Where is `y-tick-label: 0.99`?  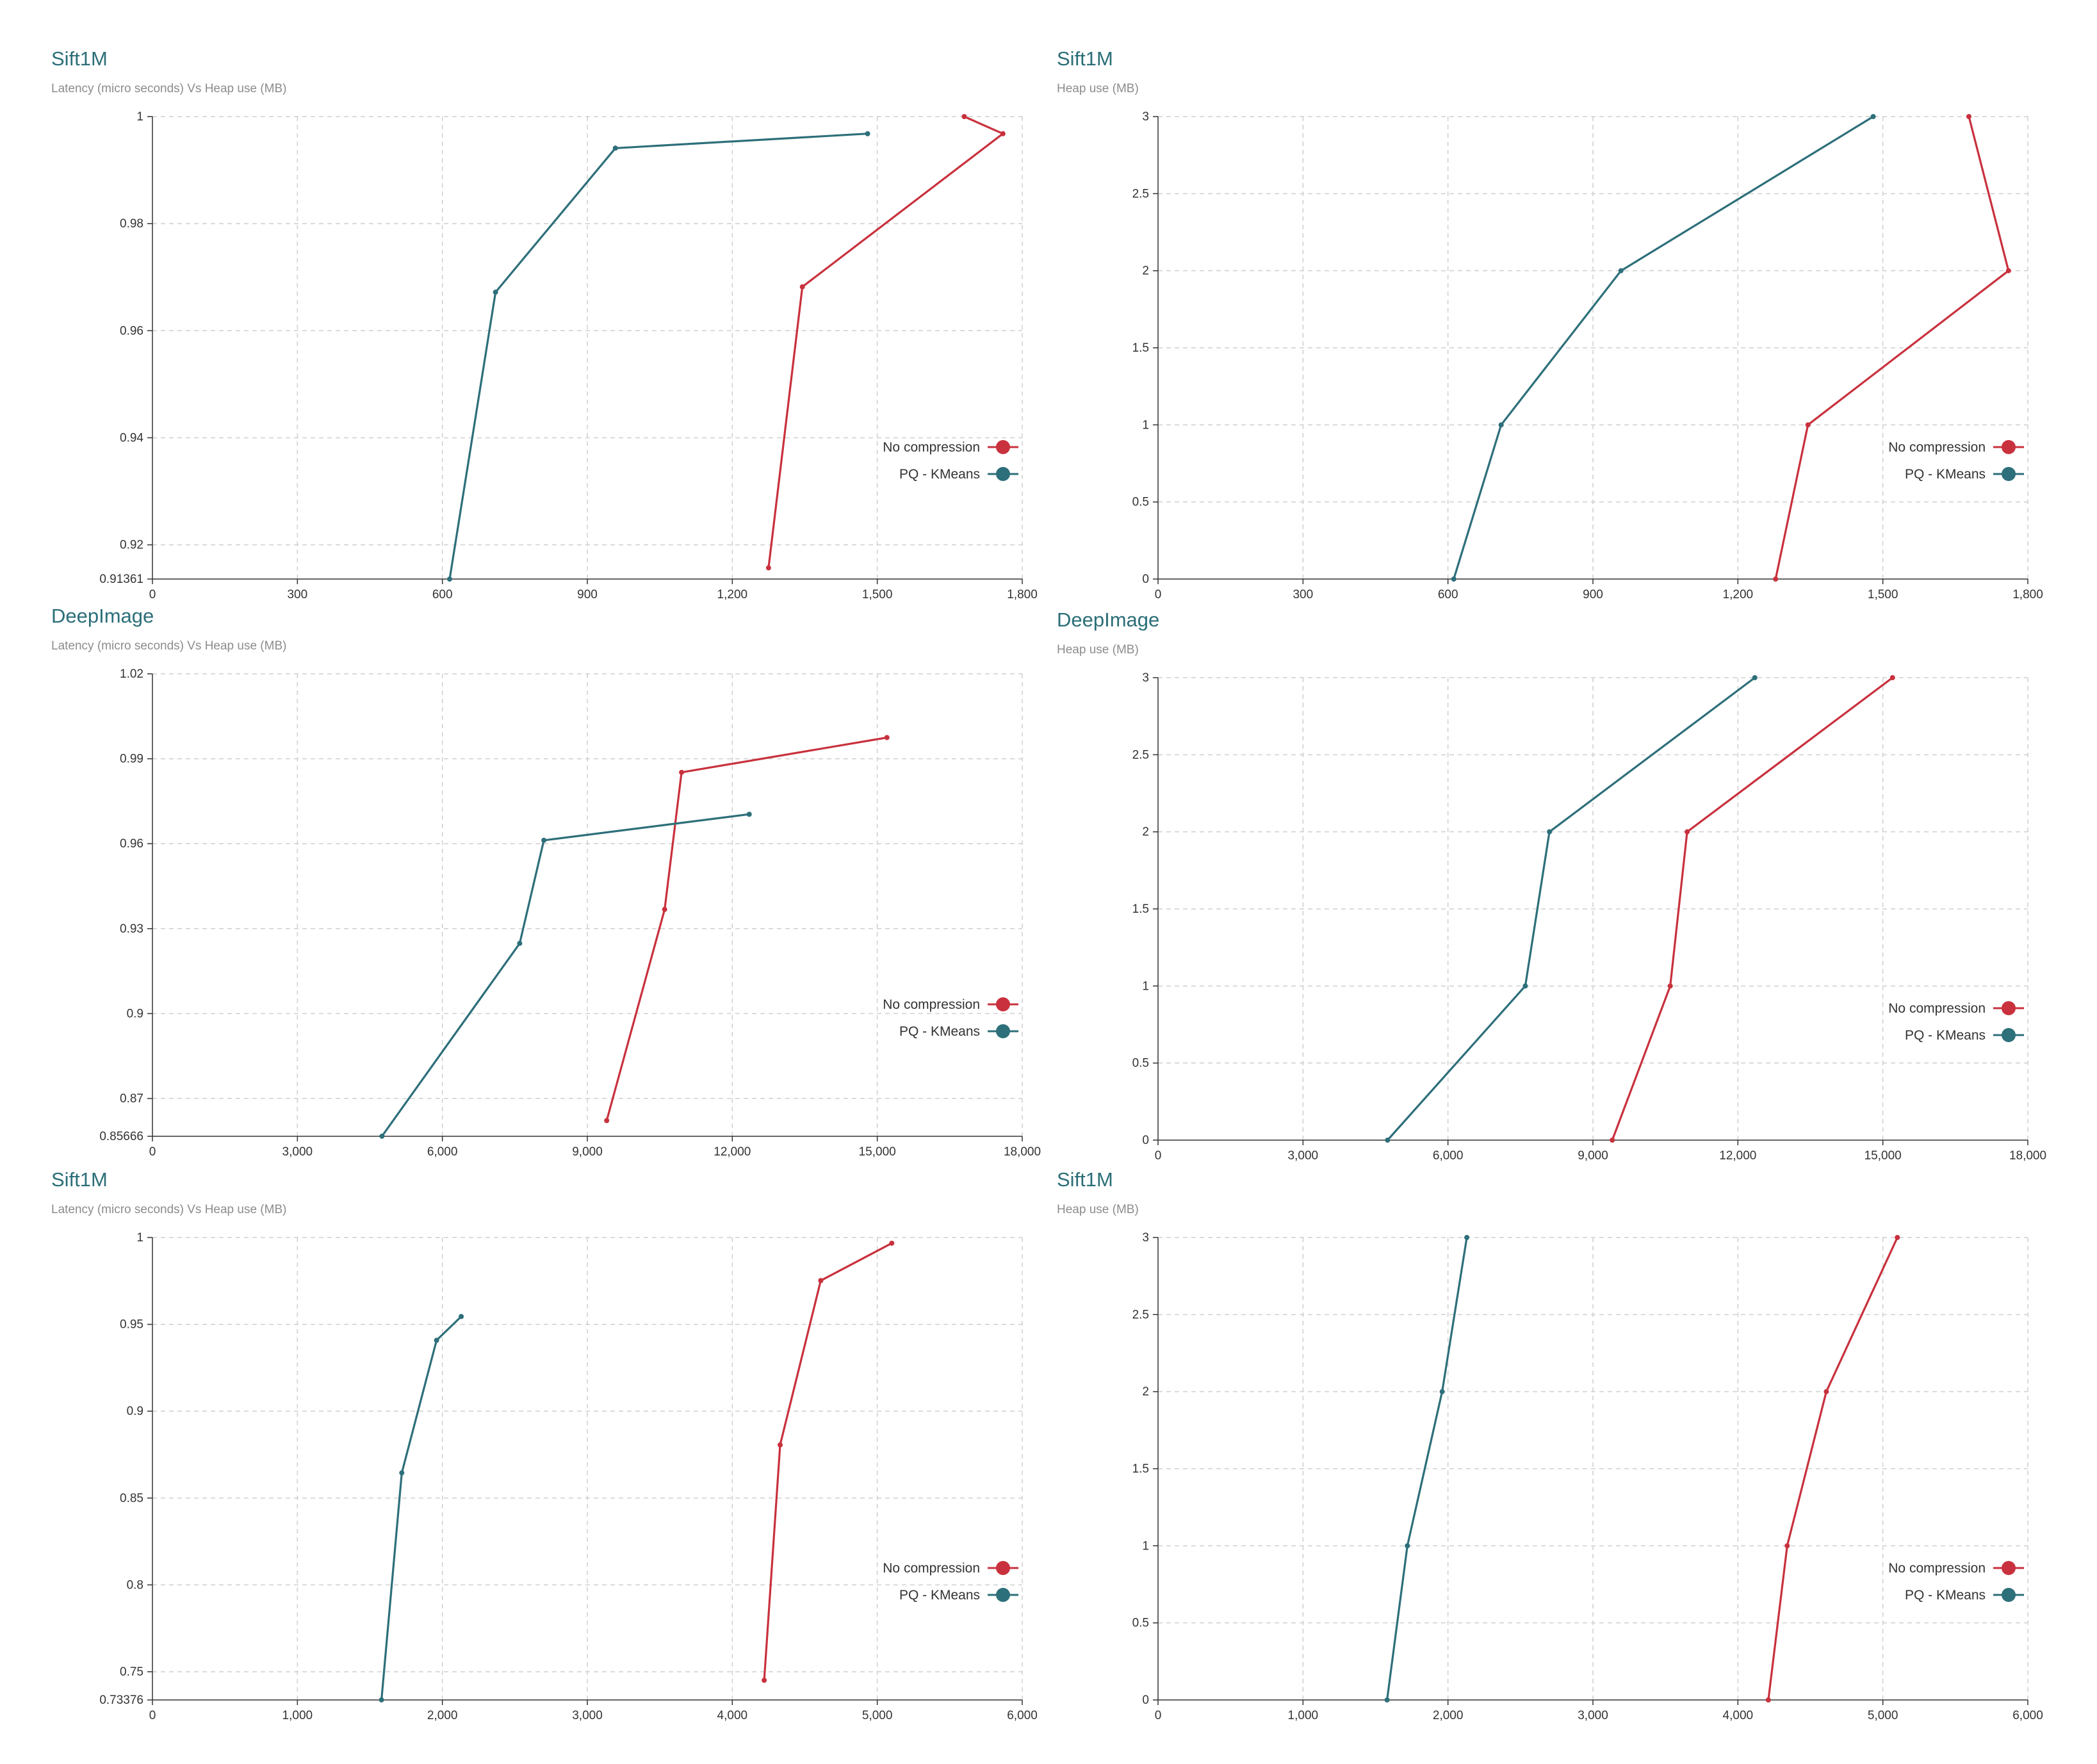 y-tick-label: 0.99 is located at coordinates (131, 759).